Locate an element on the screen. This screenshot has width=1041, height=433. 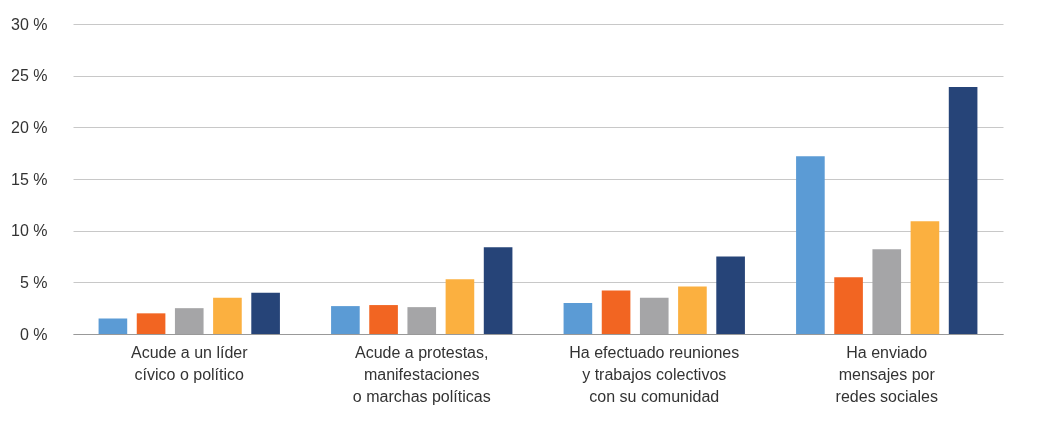
y-tick-label: 15 % is located at coordinates (29, 179).